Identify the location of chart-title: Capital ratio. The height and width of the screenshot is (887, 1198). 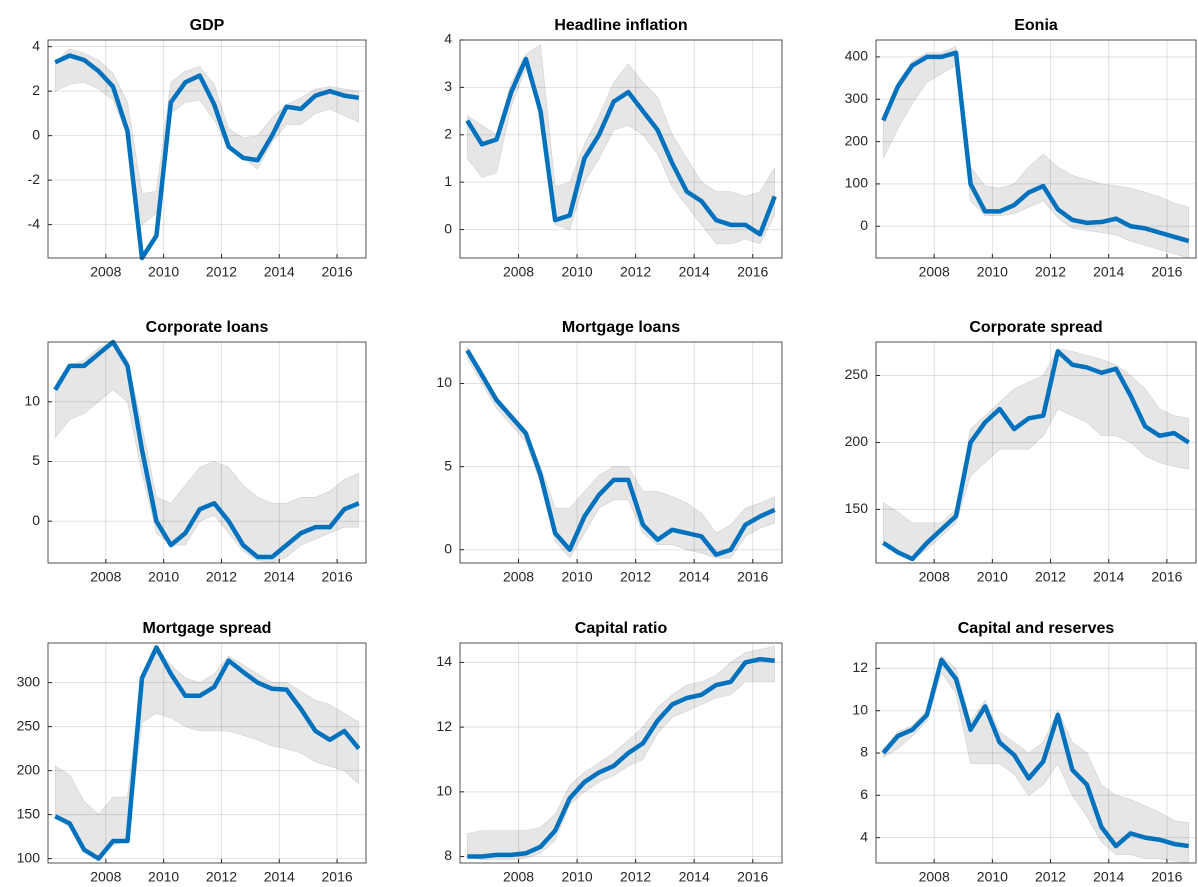
(621, 628).